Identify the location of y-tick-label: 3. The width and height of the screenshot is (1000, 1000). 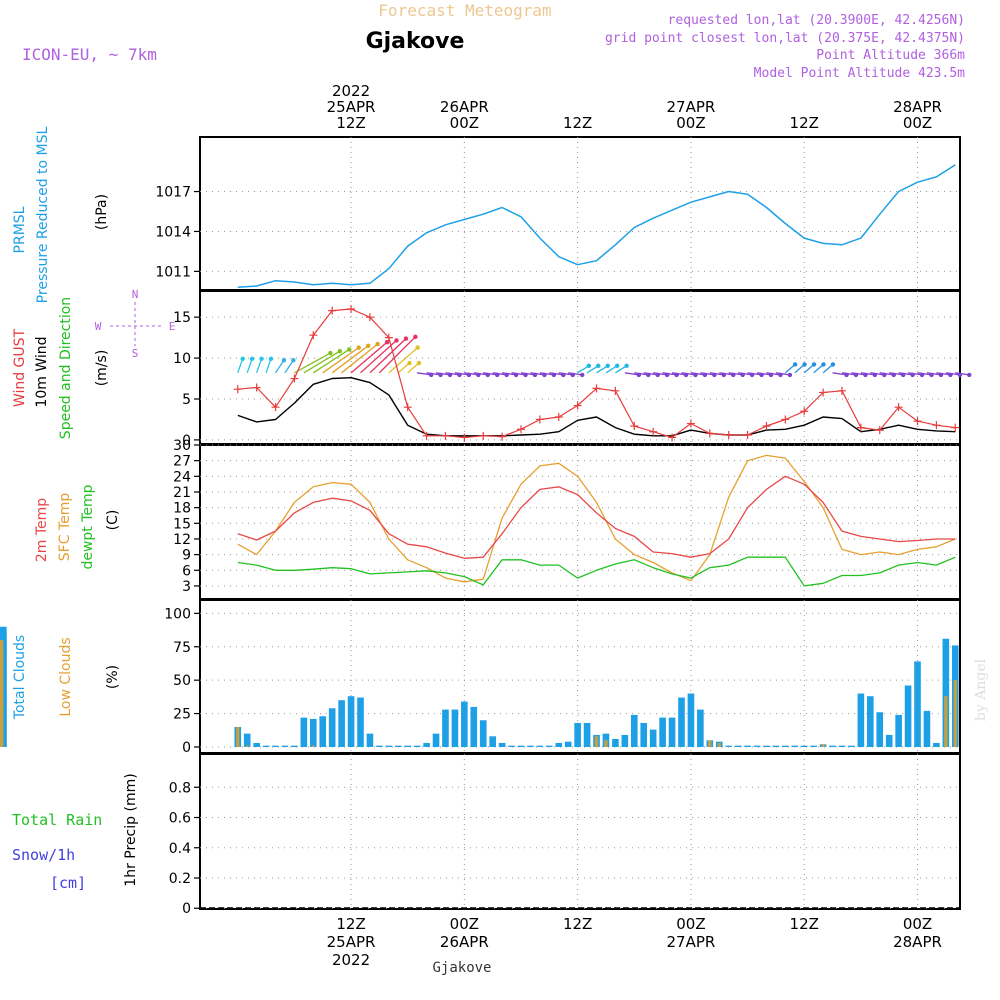
(186, 587).